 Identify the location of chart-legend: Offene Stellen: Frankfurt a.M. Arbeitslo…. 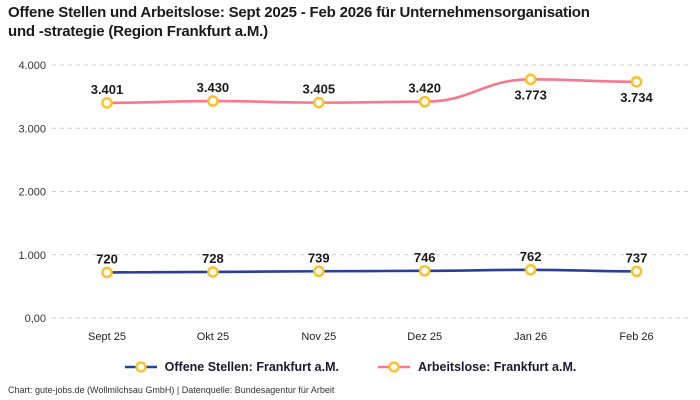
(350, 367).